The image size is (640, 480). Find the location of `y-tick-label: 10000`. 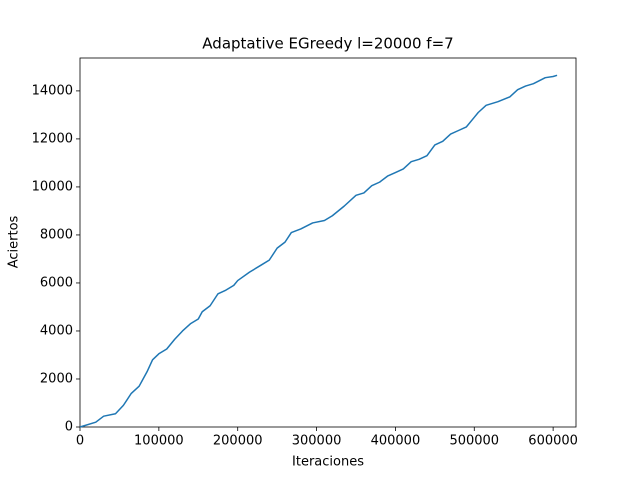

y-tick-label: 10000 is located at coordinates (52, 186).